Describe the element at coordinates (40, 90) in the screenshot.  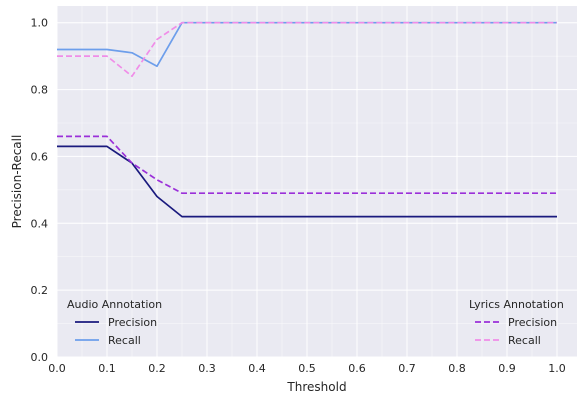
I see `y-tick-label: 0.8` at that location.